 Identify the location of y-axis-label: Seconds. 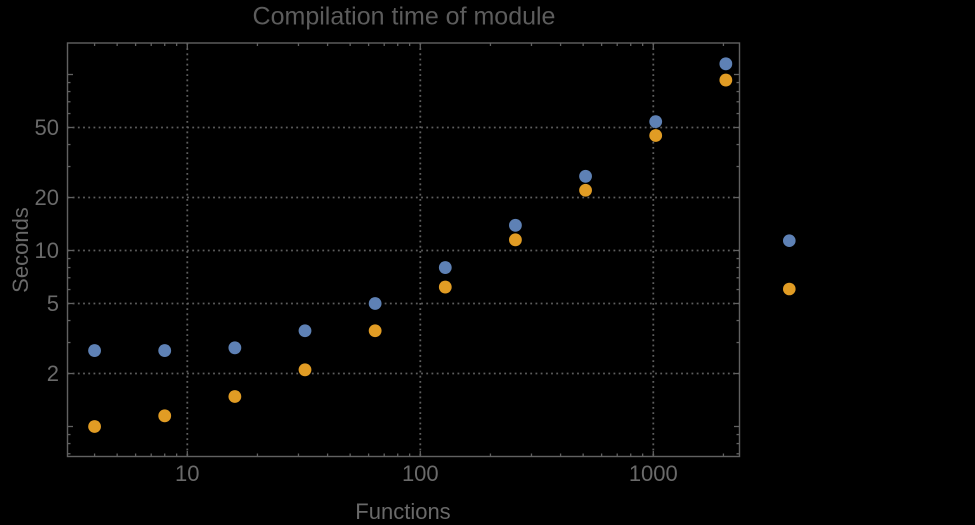
(20, 250).